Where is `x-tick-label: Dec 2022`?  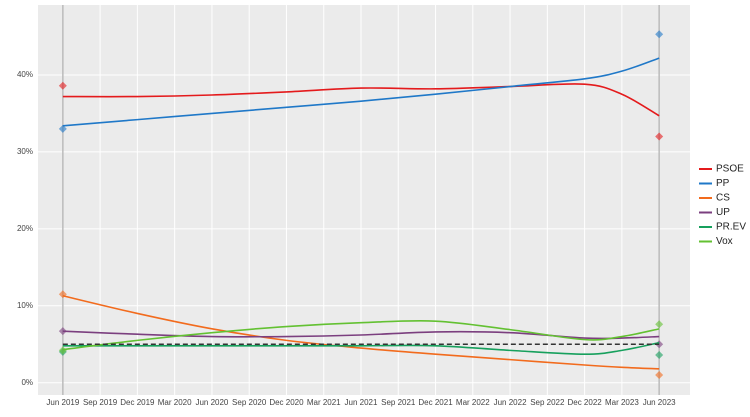 x-tick-label: Dec 2022 is located at coordinates (584, 402).